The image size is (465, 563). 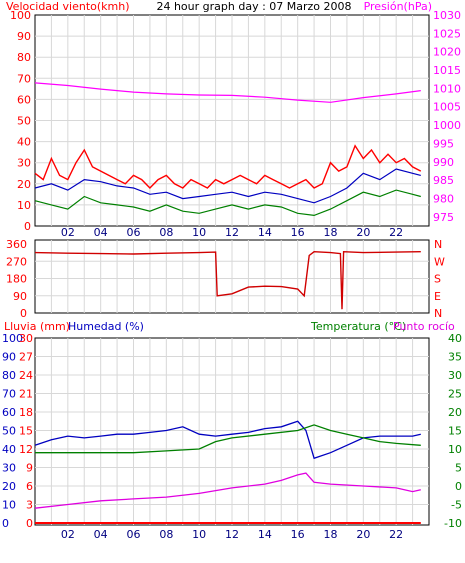 I want to click on x-tick-label: 06, so click(x=134, y=232).